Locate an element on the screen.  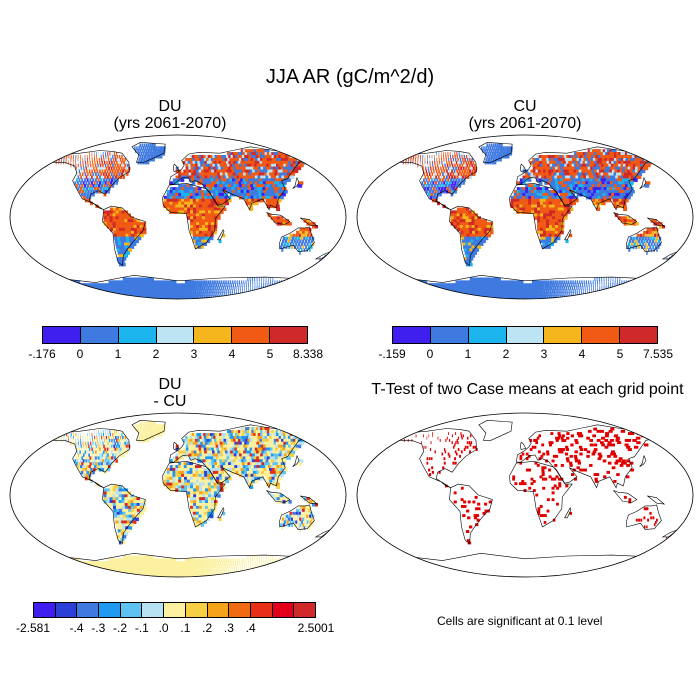
diff-colorbar-label: 2.5001 is located at coordinates (316, 628).